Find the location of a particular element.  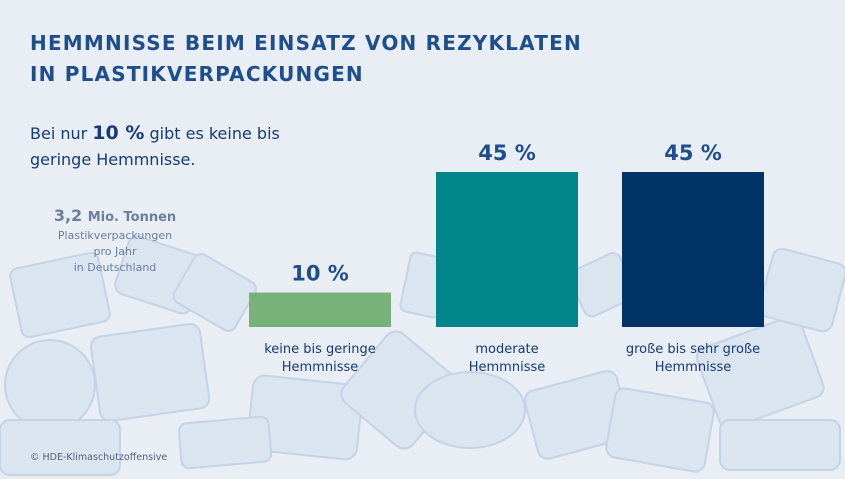

category-label-1: keine bis geringe Hemmnisse is located at coordinates (320, 358).